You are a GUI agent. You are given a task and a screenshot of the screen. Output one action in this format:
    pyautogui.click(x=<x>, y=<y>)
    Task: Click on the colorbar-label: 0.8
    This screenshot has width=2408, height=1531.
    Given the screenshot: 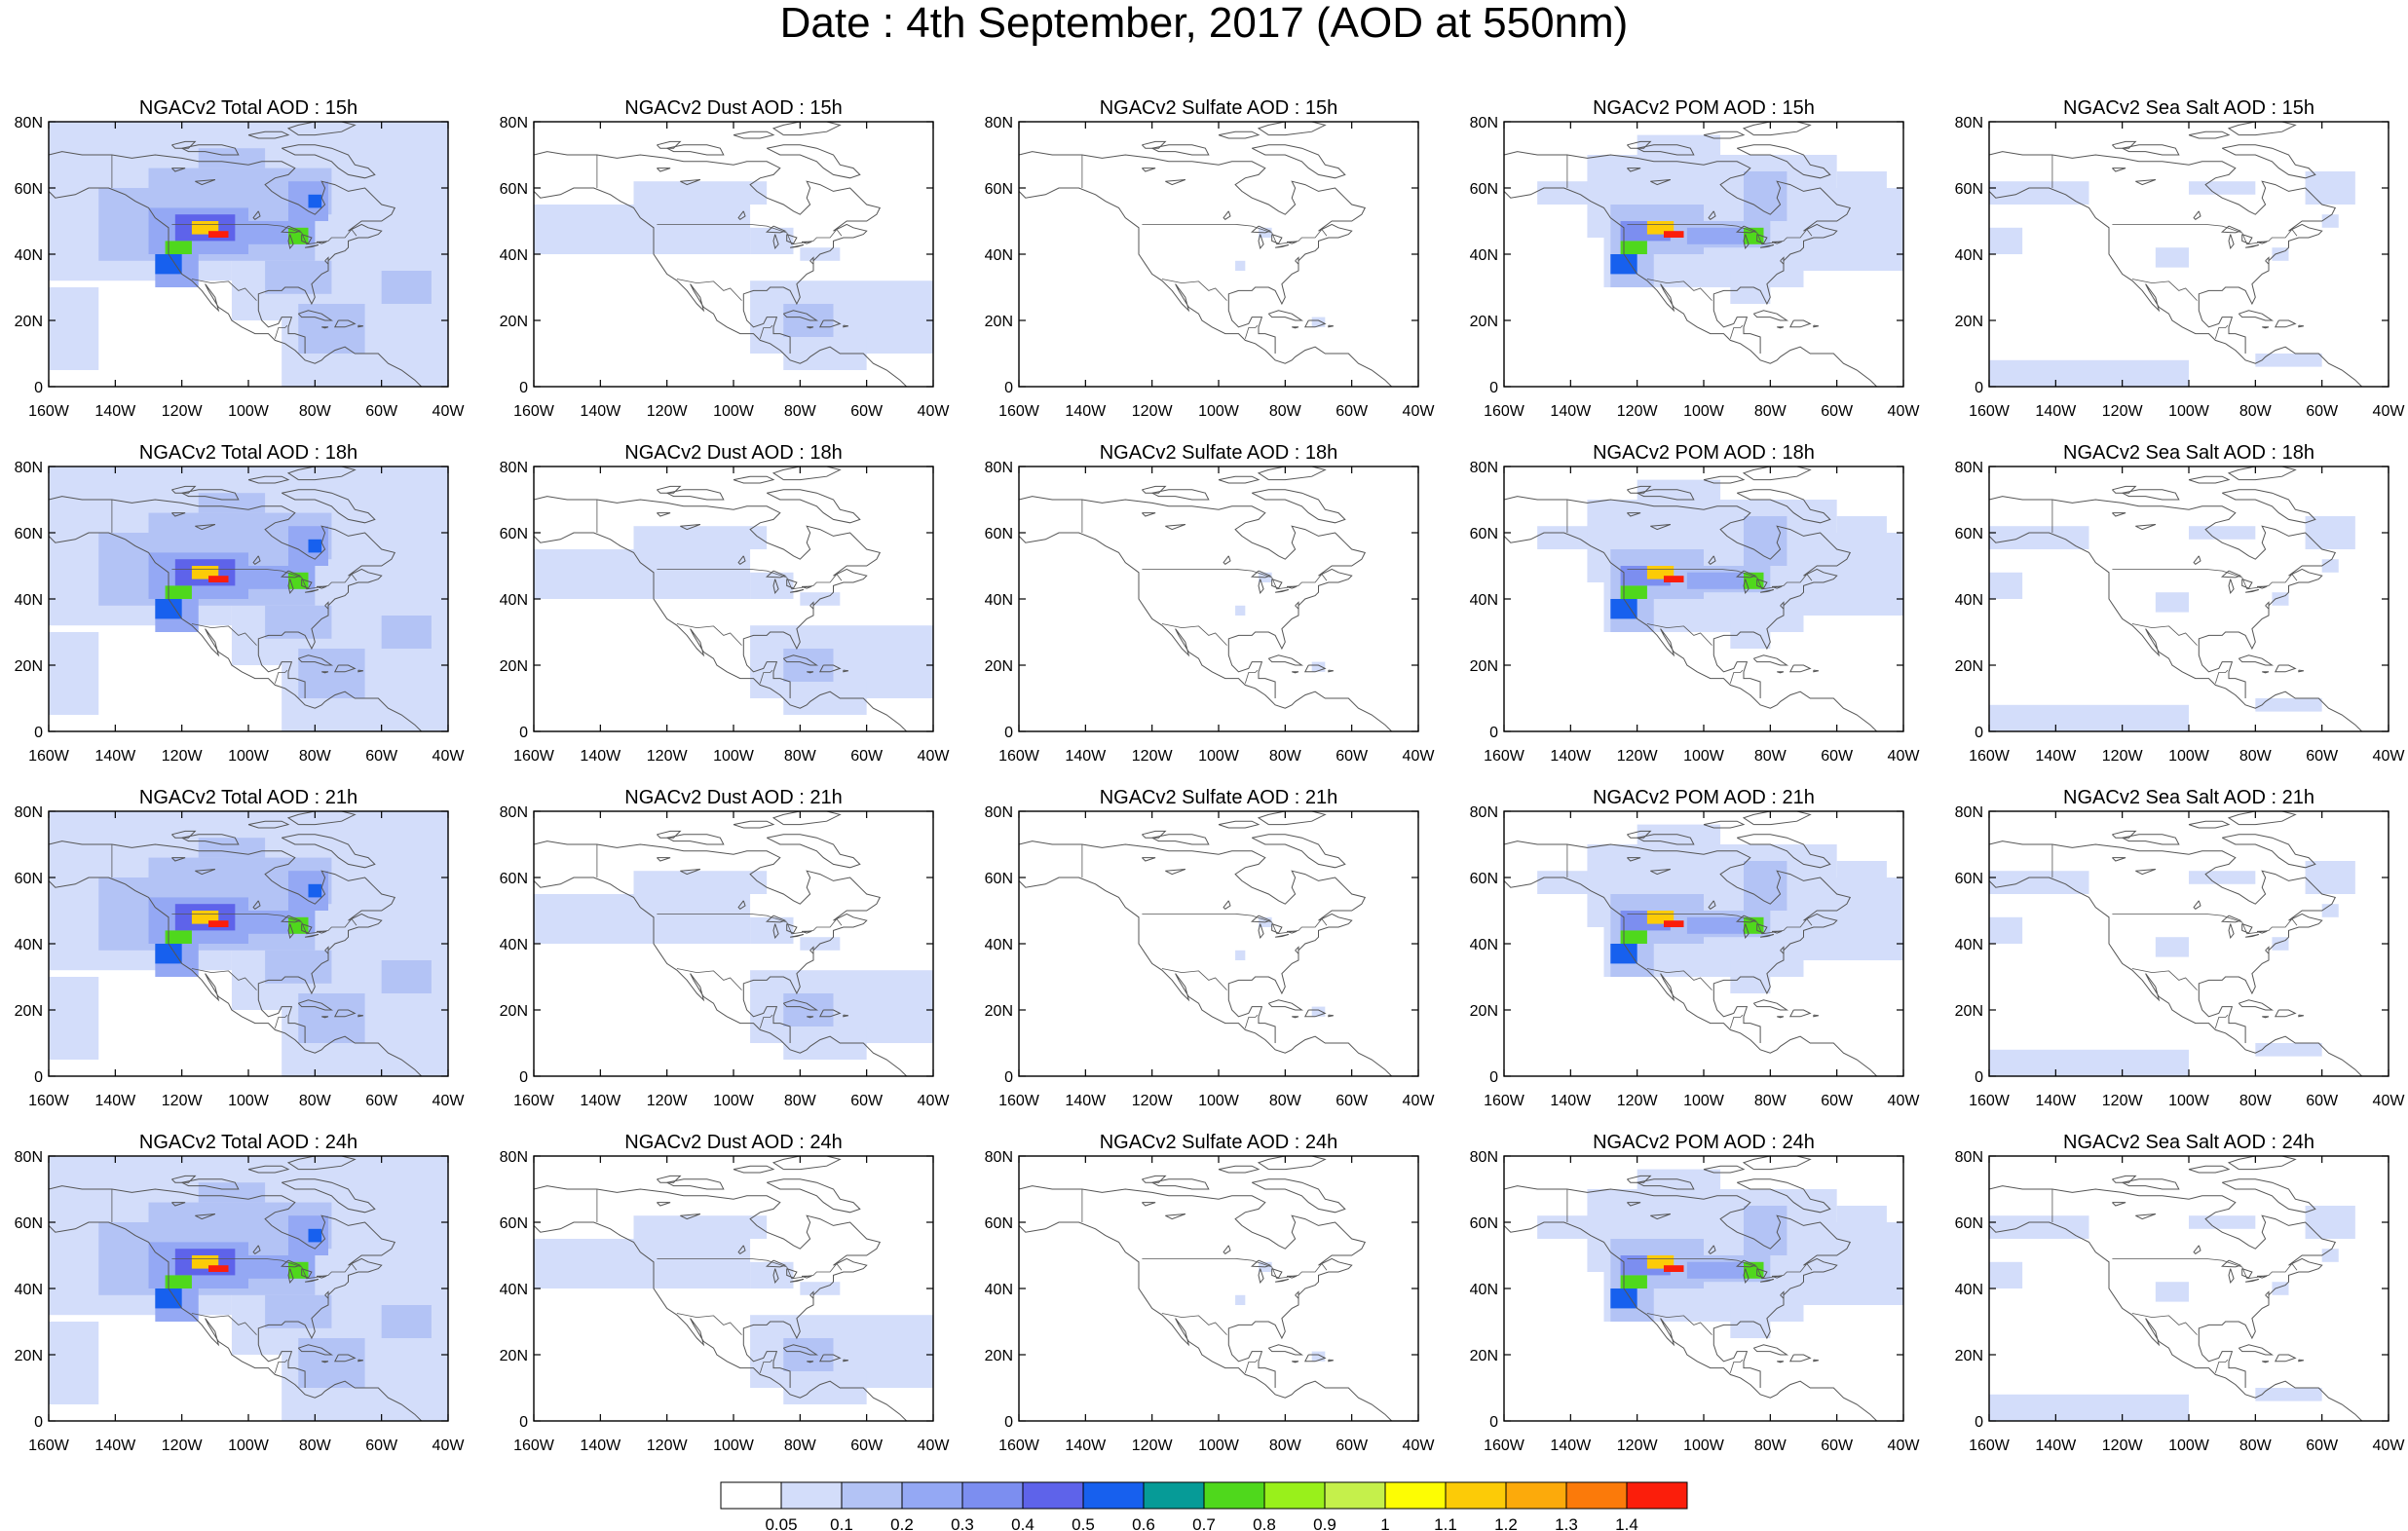 What is the action you would take?
    pyautogui.click(x=1264, y=1523)
    